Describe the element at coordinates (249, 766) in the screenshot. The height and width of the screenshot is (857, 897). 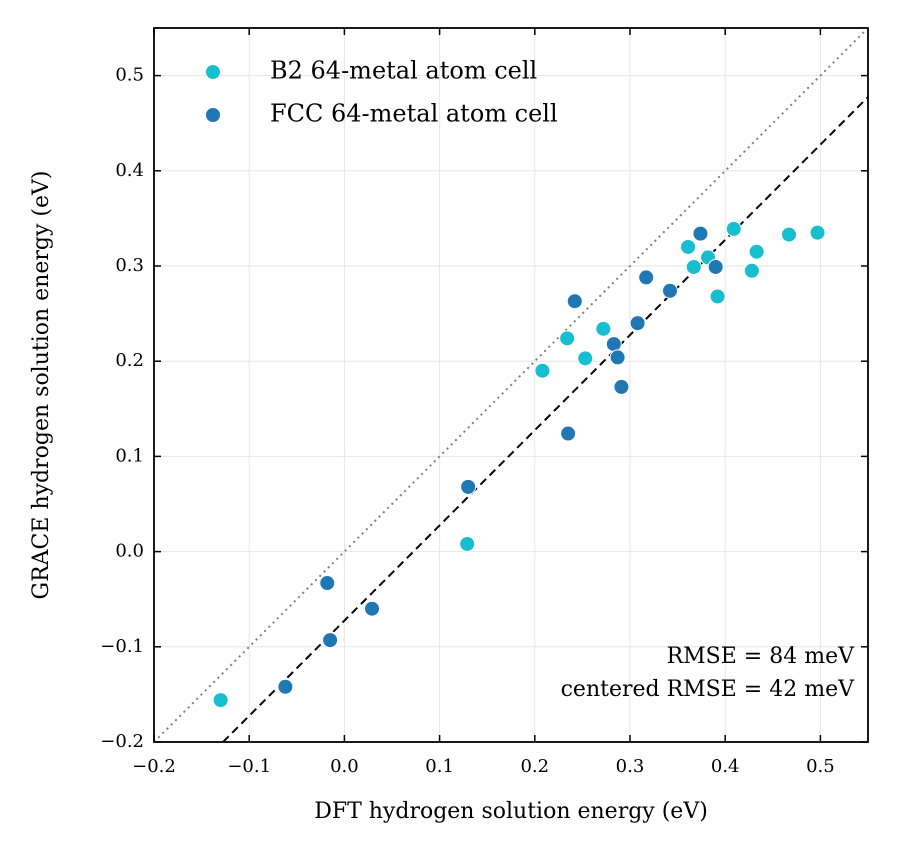
I see `x-tick-label: −0.1` at that location.